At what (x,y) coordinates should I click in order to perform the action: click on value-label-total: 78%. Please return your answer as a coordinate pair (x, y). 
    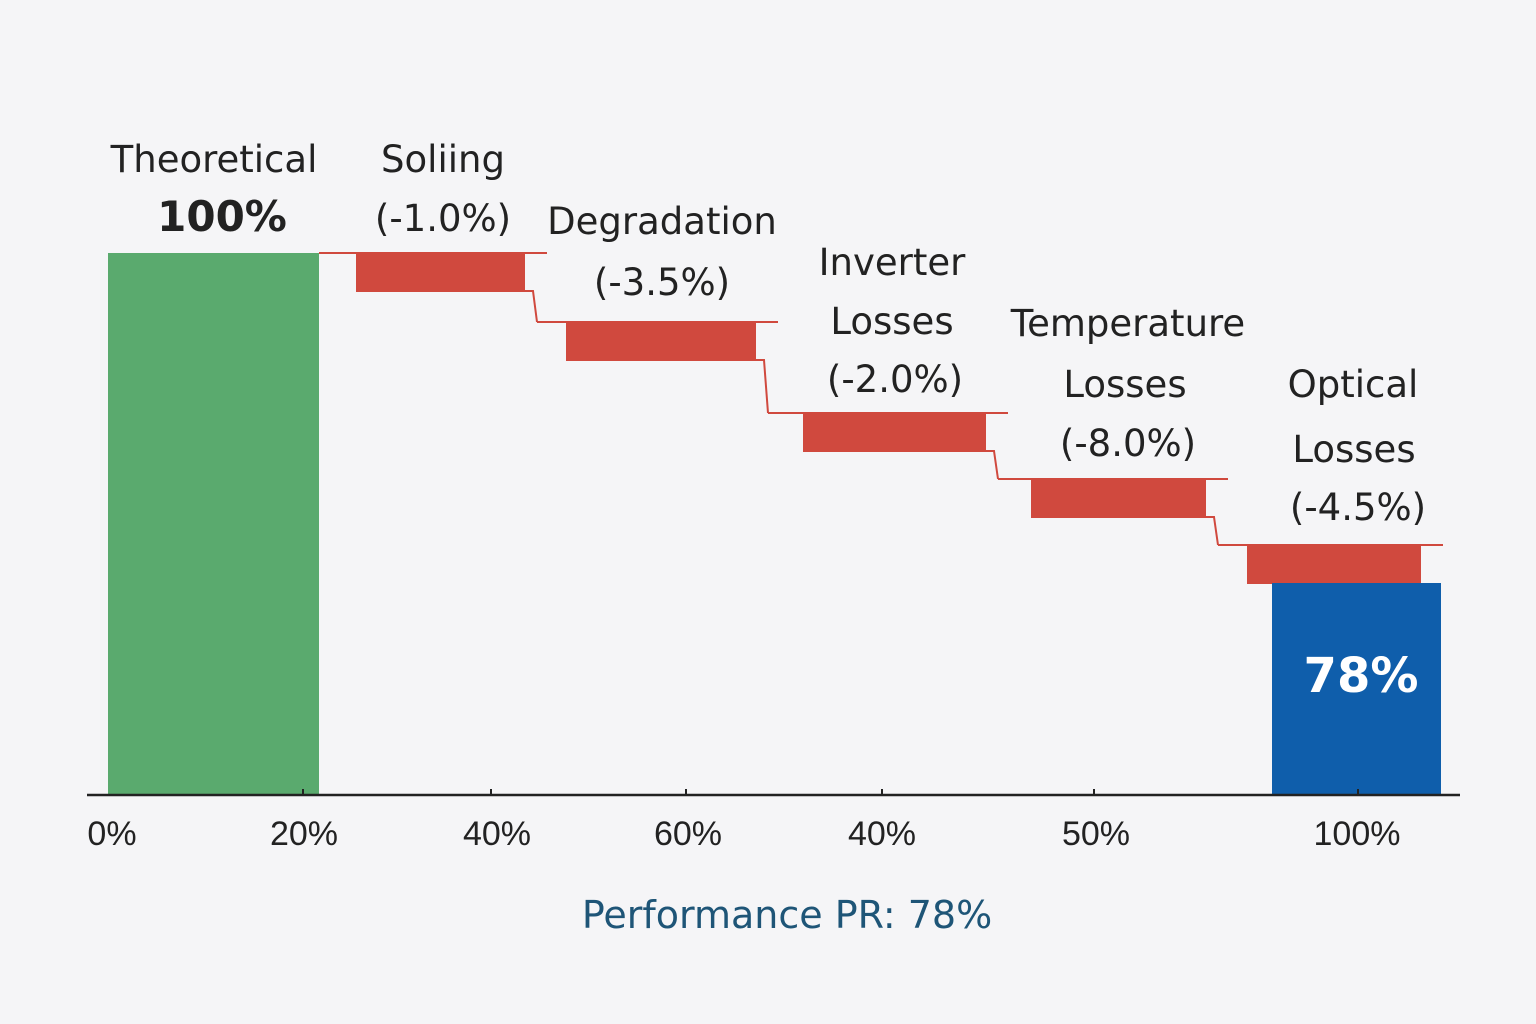
    Looking at the image, I should click on (1361, 676).